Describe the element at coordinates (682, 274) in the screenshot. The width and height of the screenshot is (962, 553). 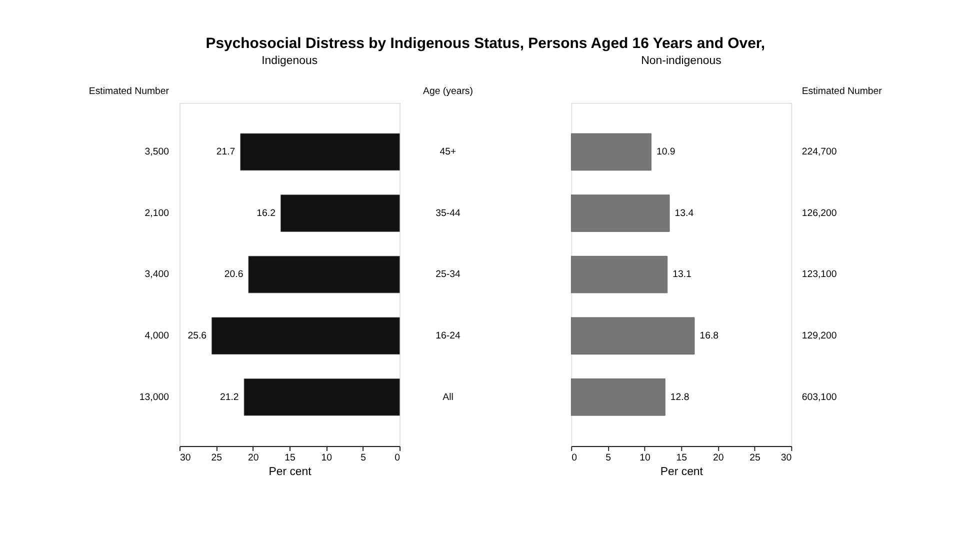
I see `data-label: 13.1` at that location.